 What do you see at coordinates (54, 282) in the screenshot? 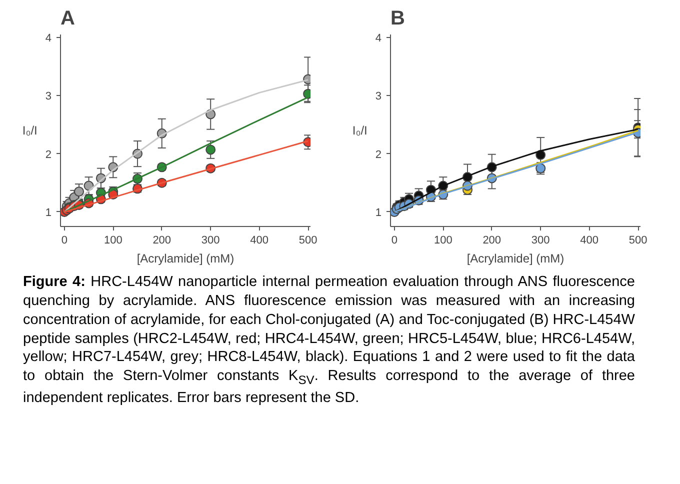
I see `caption: Figure 4:` at bounding box center [54, 282].